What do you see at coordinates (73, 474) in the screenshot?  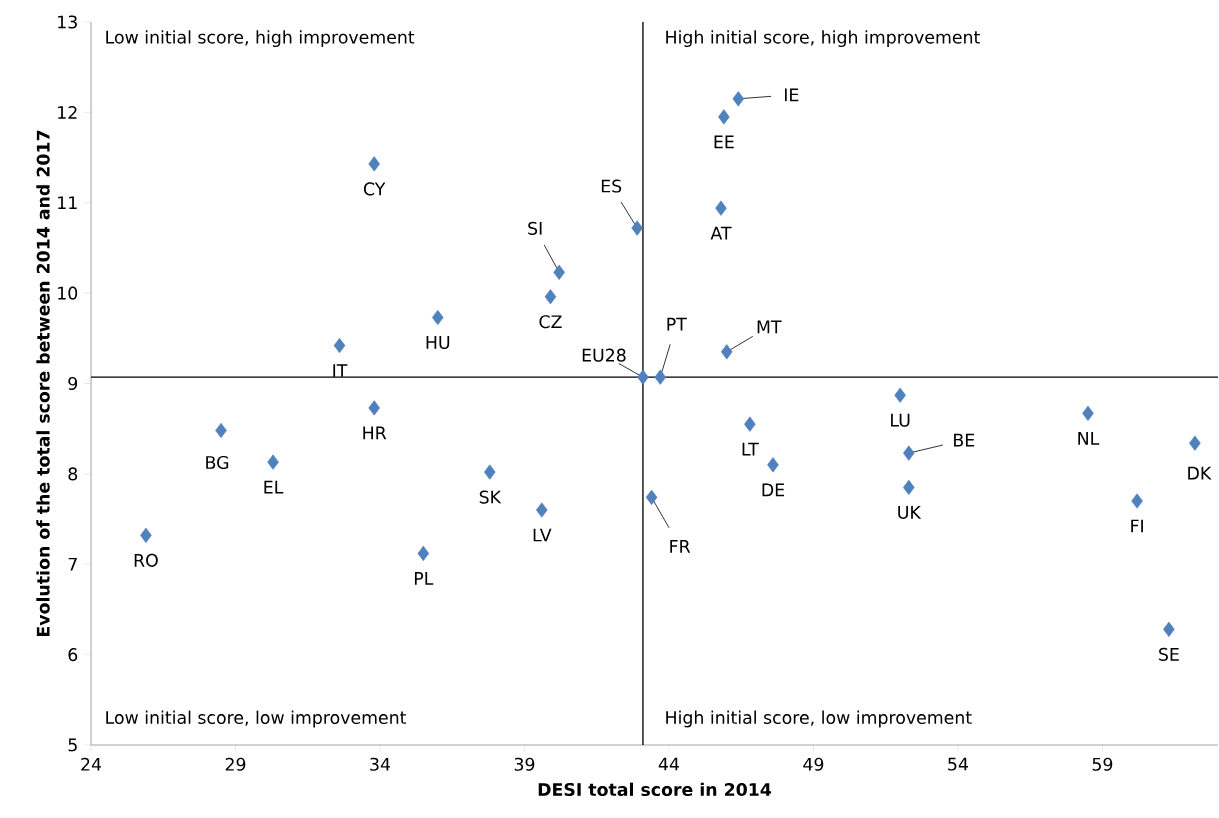 I see `y-tick-label: 8` at bounding box center [73, 474].